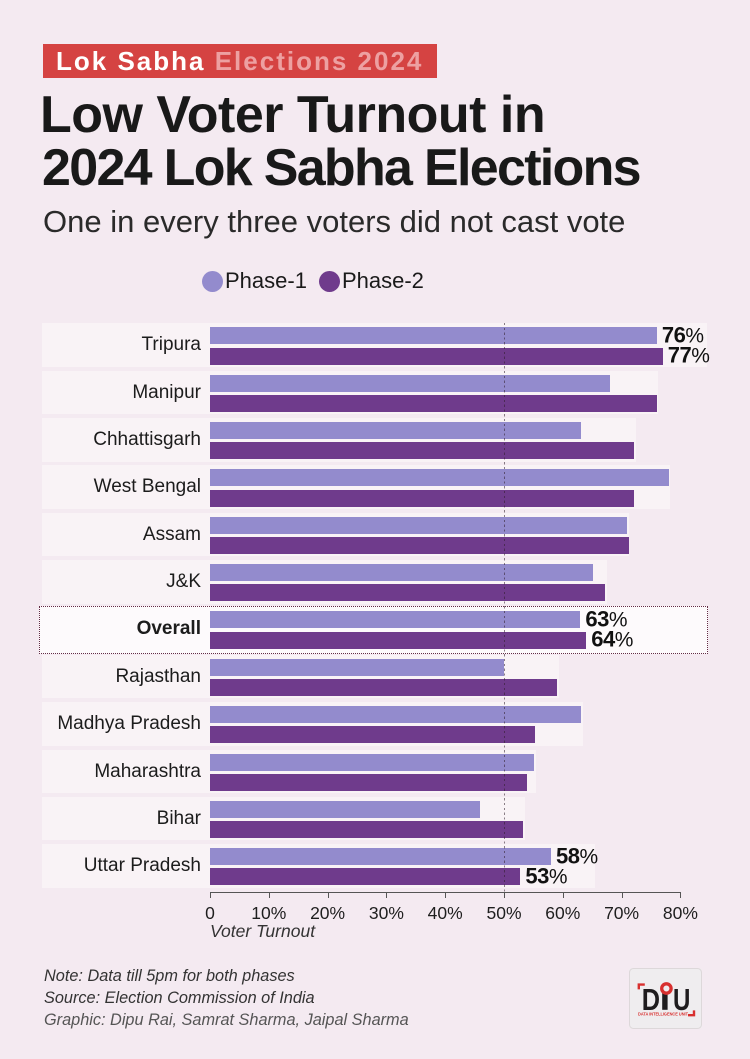  Describe the element at coordinates (651, 1000) in the screenshot. I see `svg-text: D` at that location.